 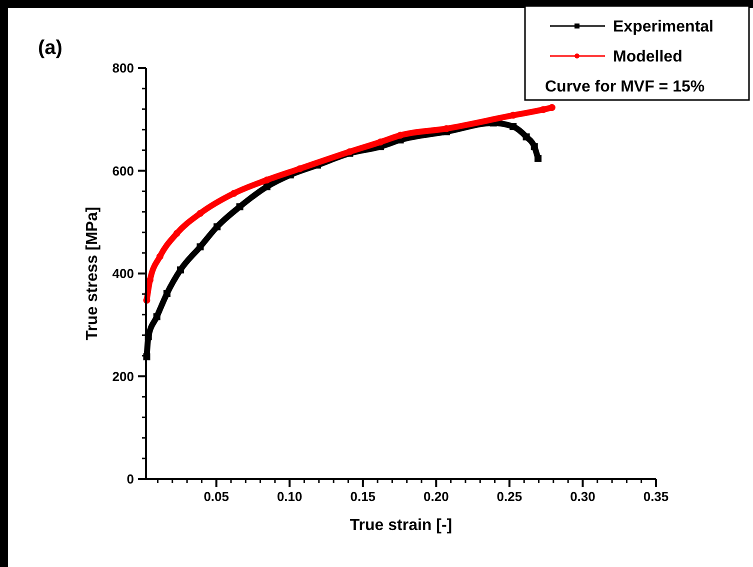 I want to click on y-tick-label: 200, so click(x=123, y=376).